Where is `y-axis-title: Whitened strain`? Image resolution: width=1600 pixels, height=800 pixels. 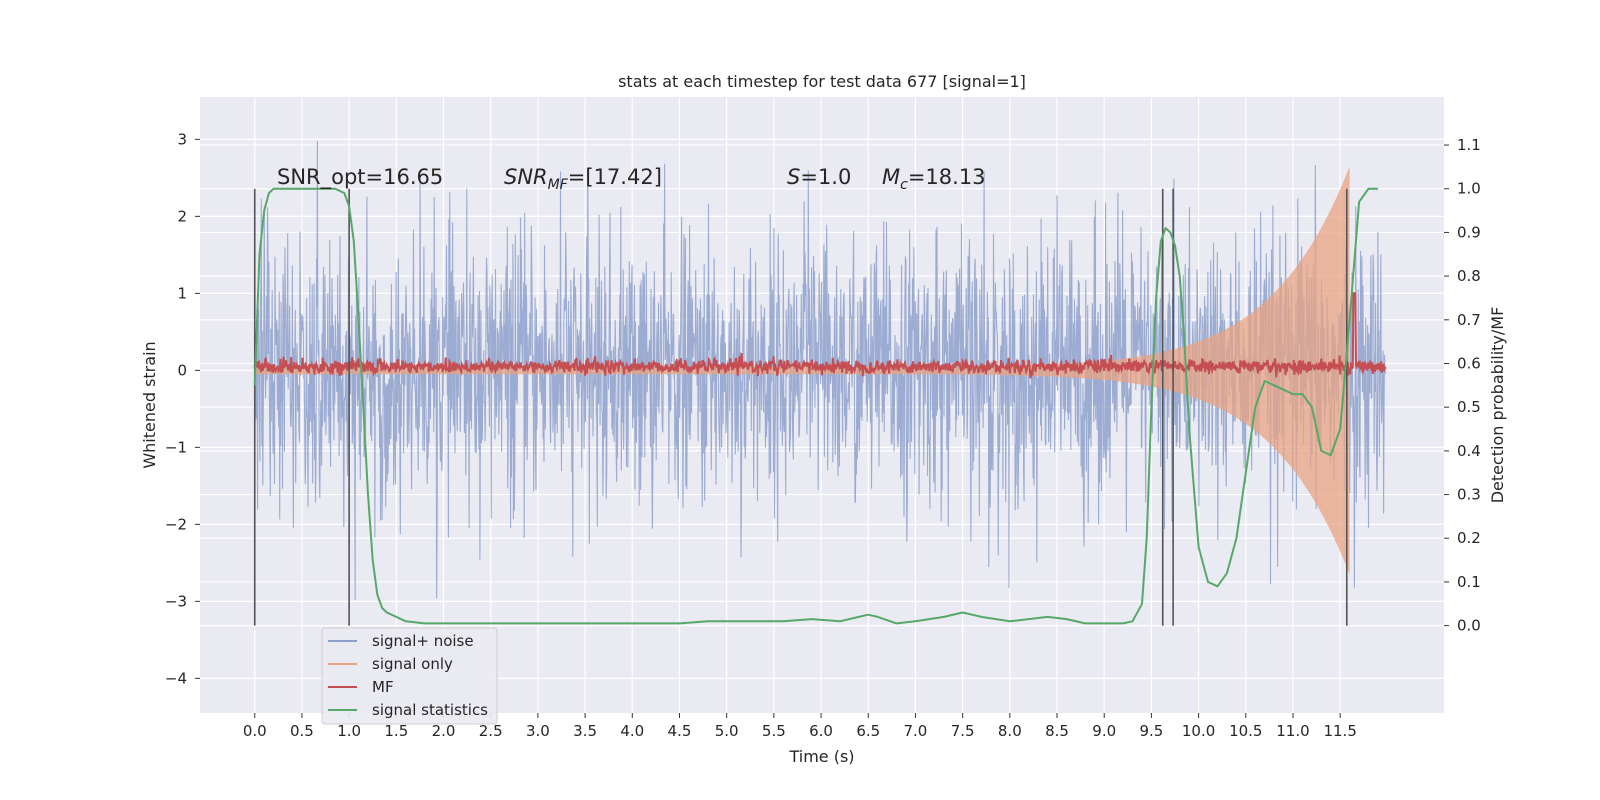
y-axis-title: Whitened strain is located at coordinates (149, 404).